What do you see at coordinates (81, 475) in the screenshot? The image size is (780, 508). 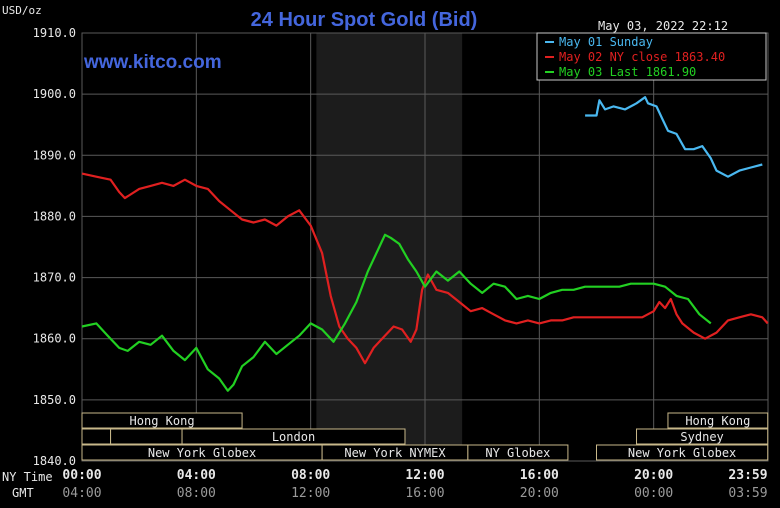 I see `x-tick-ny: 00:00` at bounding box center [81, 475].